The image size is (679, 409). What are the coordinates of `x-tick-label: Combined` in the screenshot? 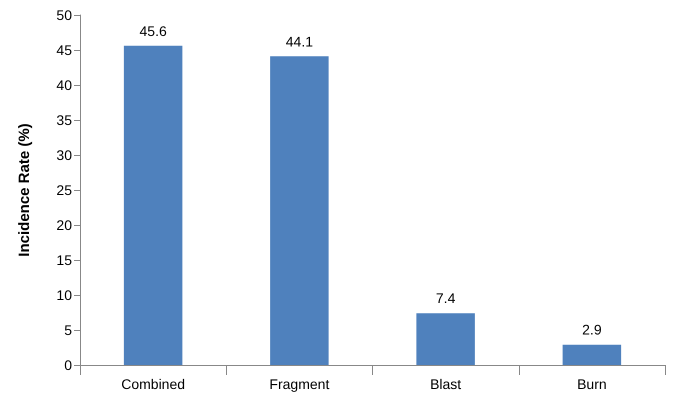 It's located at (153, 384).